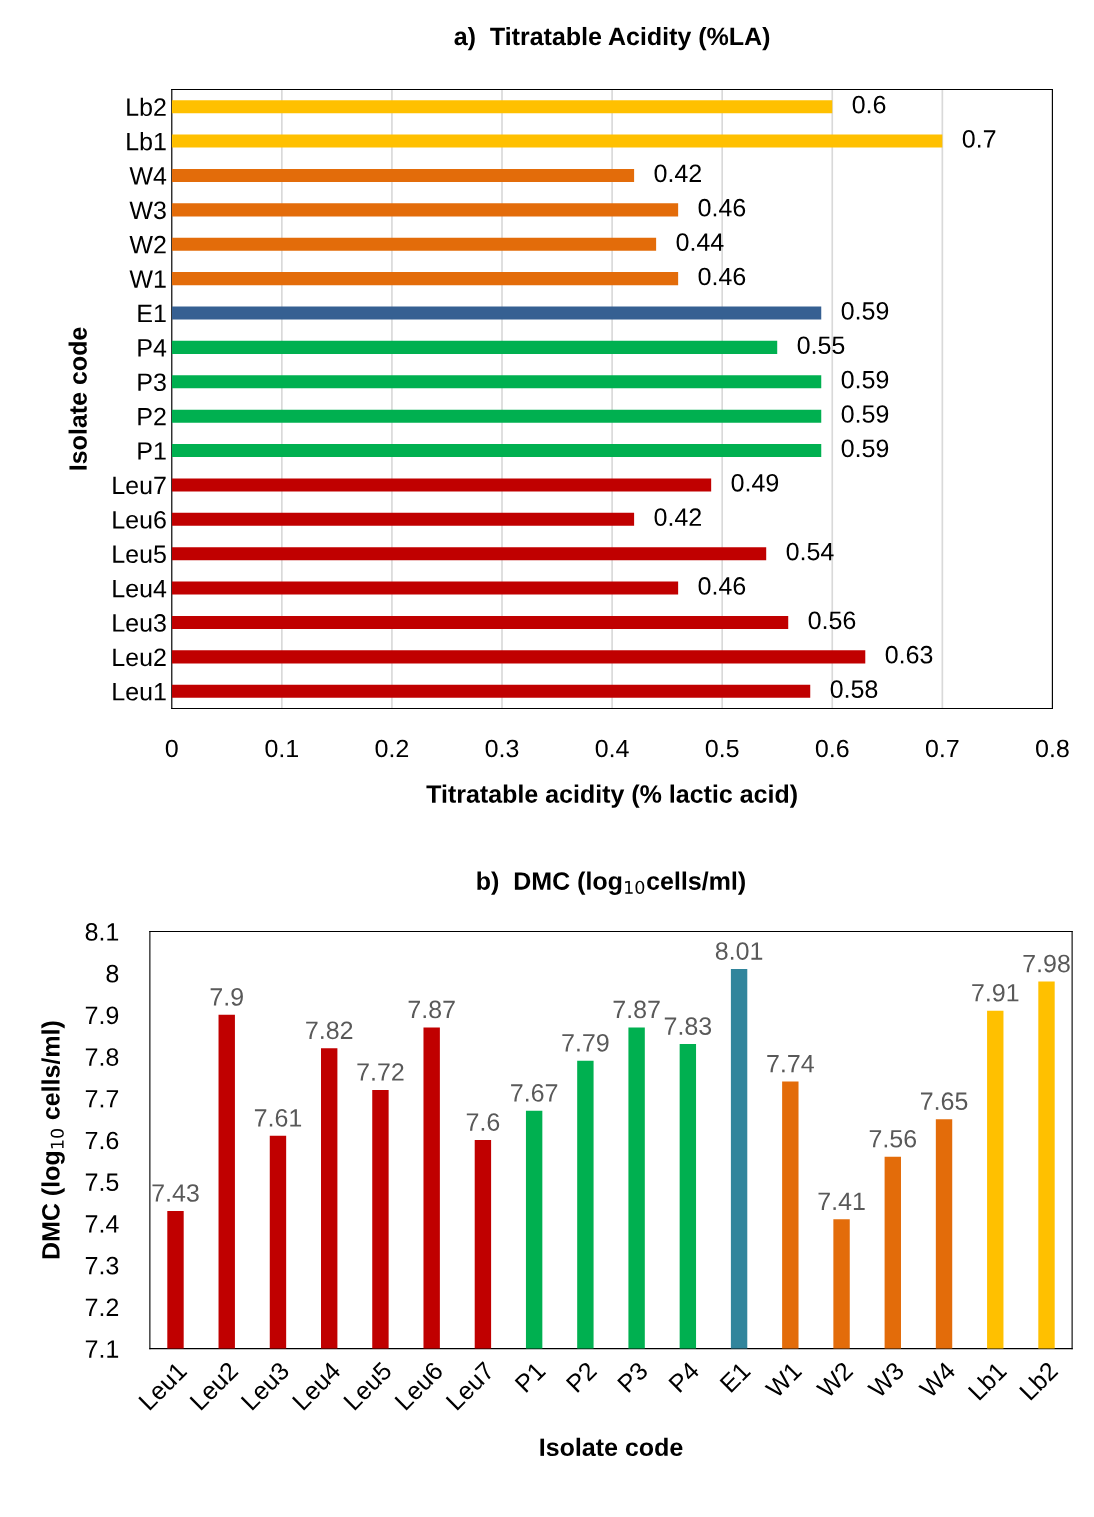 This screenshot has width=1094, height=1517. What do you see at coordinates (102, 1015) in the screenshot?
I see `y-tick-label: 7.9` at bounding box center [102, 1015].